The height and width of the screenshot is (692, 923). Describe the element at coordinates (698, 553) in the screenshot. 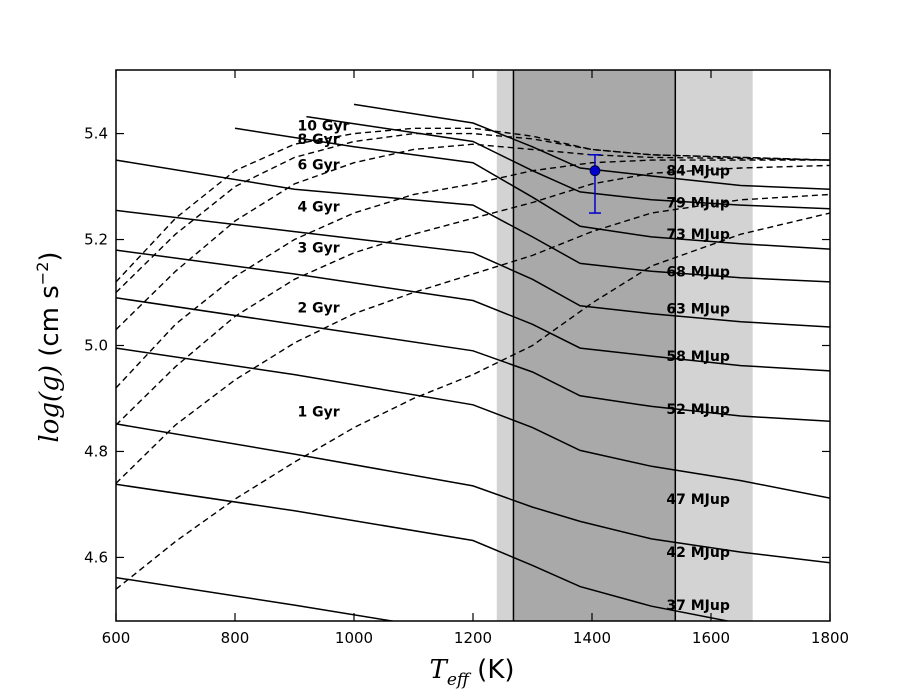

I see `isomass-label: 42 MJup` at that location.